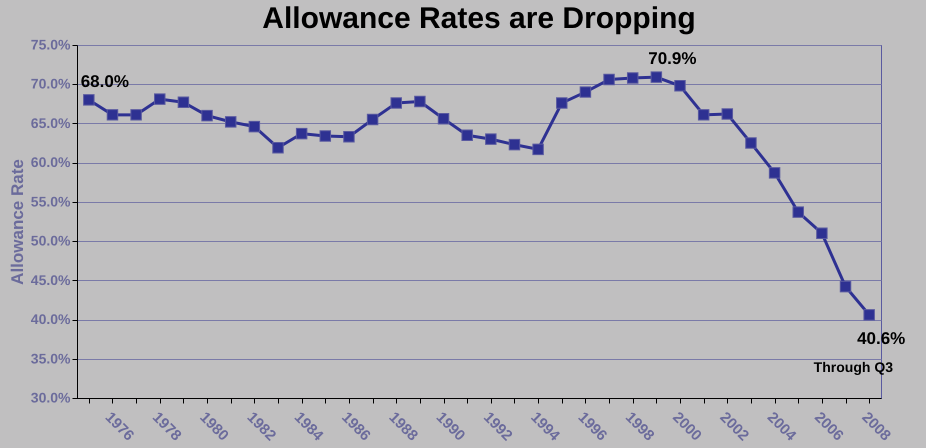  Describe the element at coordinates (51, 84) in the screenshot. I see `y-tick-label: 70.0%` at that location.